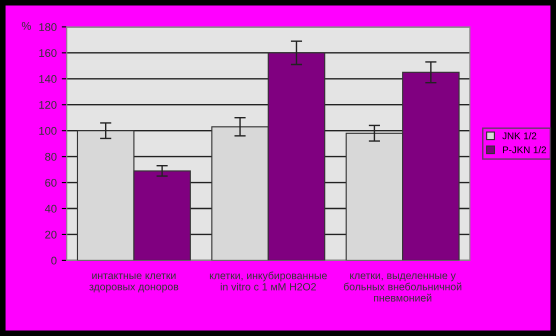 The image size is (556, 336). I want to click on y-tick-label: 180, so click(48, 27).